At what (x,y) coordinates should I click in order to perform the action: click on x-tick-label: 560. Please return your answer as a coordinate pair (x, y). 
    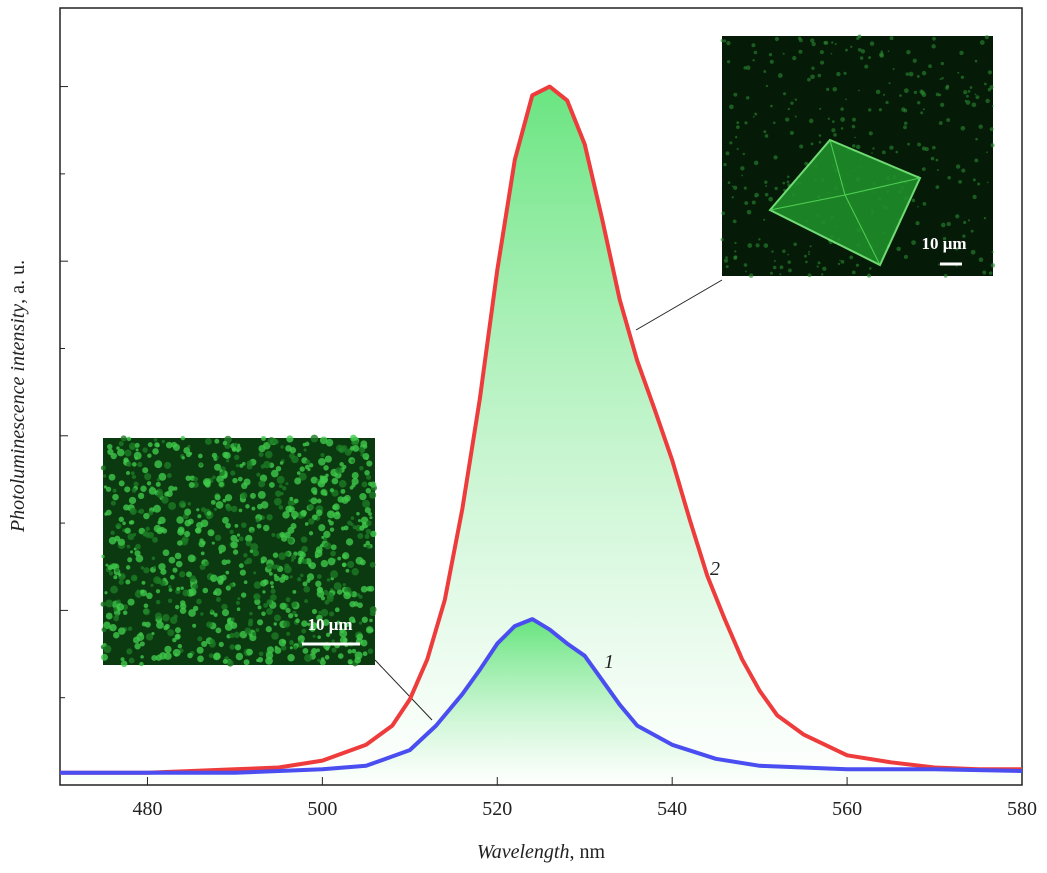
    Looking at the image, I should click on (847, 809).